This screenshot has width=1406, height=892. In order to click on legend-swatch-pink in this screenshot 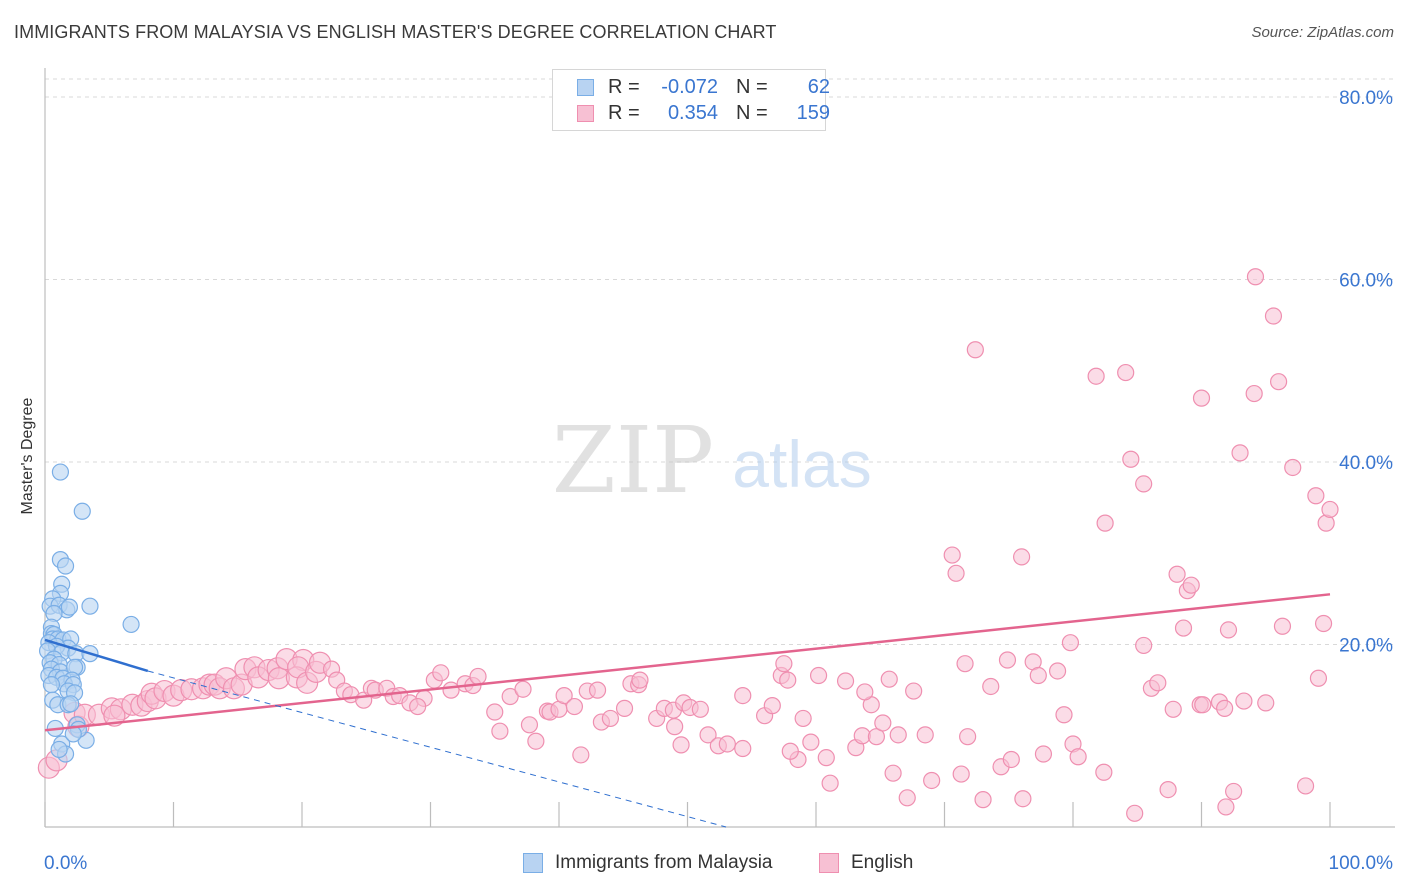, I will do `click(585, 113)`.